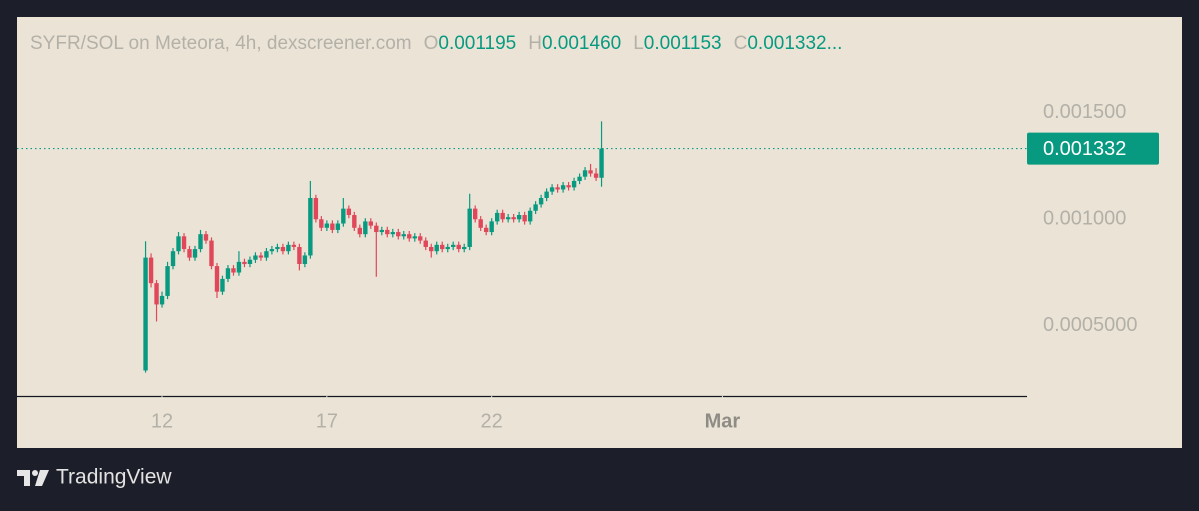 Image resolution: width=1199 pixels, height=511 pixels. Describe the element at coordinates (327, 421) in the screenshot. I see `x-tick-label: 17` at that location.